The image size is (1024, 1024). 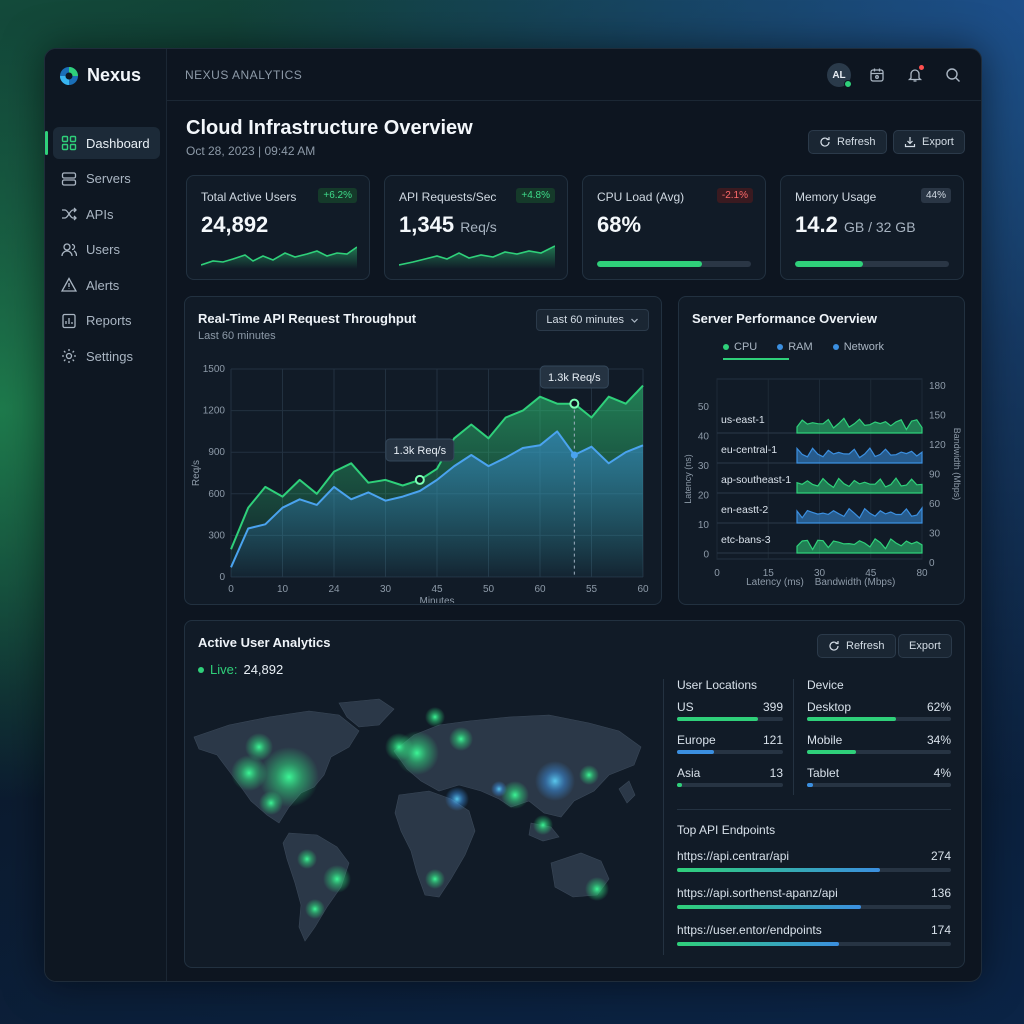 What do you see at coordinates (795, 347) in the screenshot?
I see `legend-item-ram: RAM` at bounding box center [795, 347].